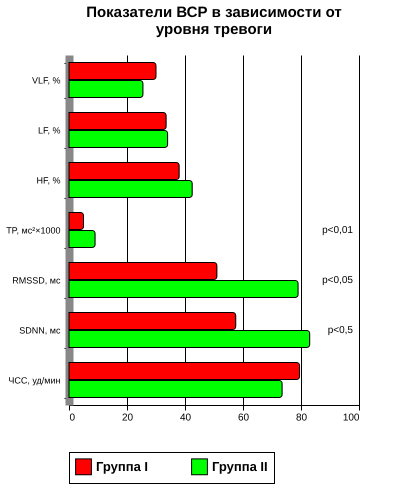 This screenshot has width=400, height=488. Describe the element at coordinates (338, 280) in the screenshot. I see `annotation: p<0,05` at that location.